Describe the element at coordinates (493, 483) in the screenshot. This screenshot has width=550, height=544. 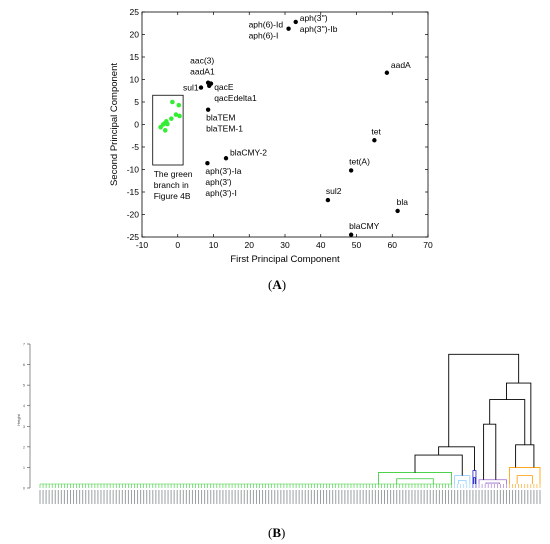
I see `cluster-sub-bracket` at that location.